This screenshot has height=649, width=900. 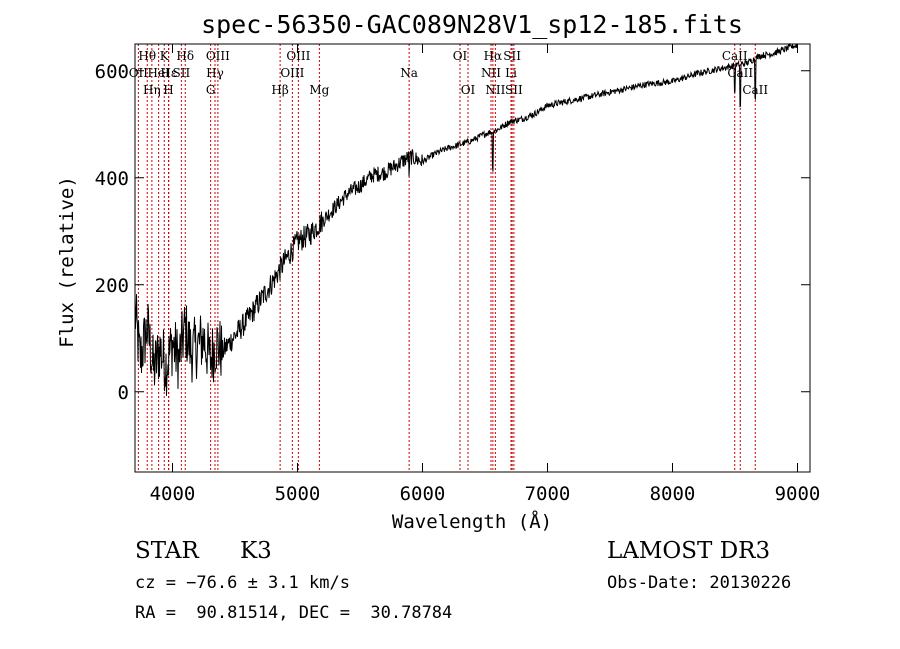 I want to click on line-label: Li, so click(x=511, y=73).